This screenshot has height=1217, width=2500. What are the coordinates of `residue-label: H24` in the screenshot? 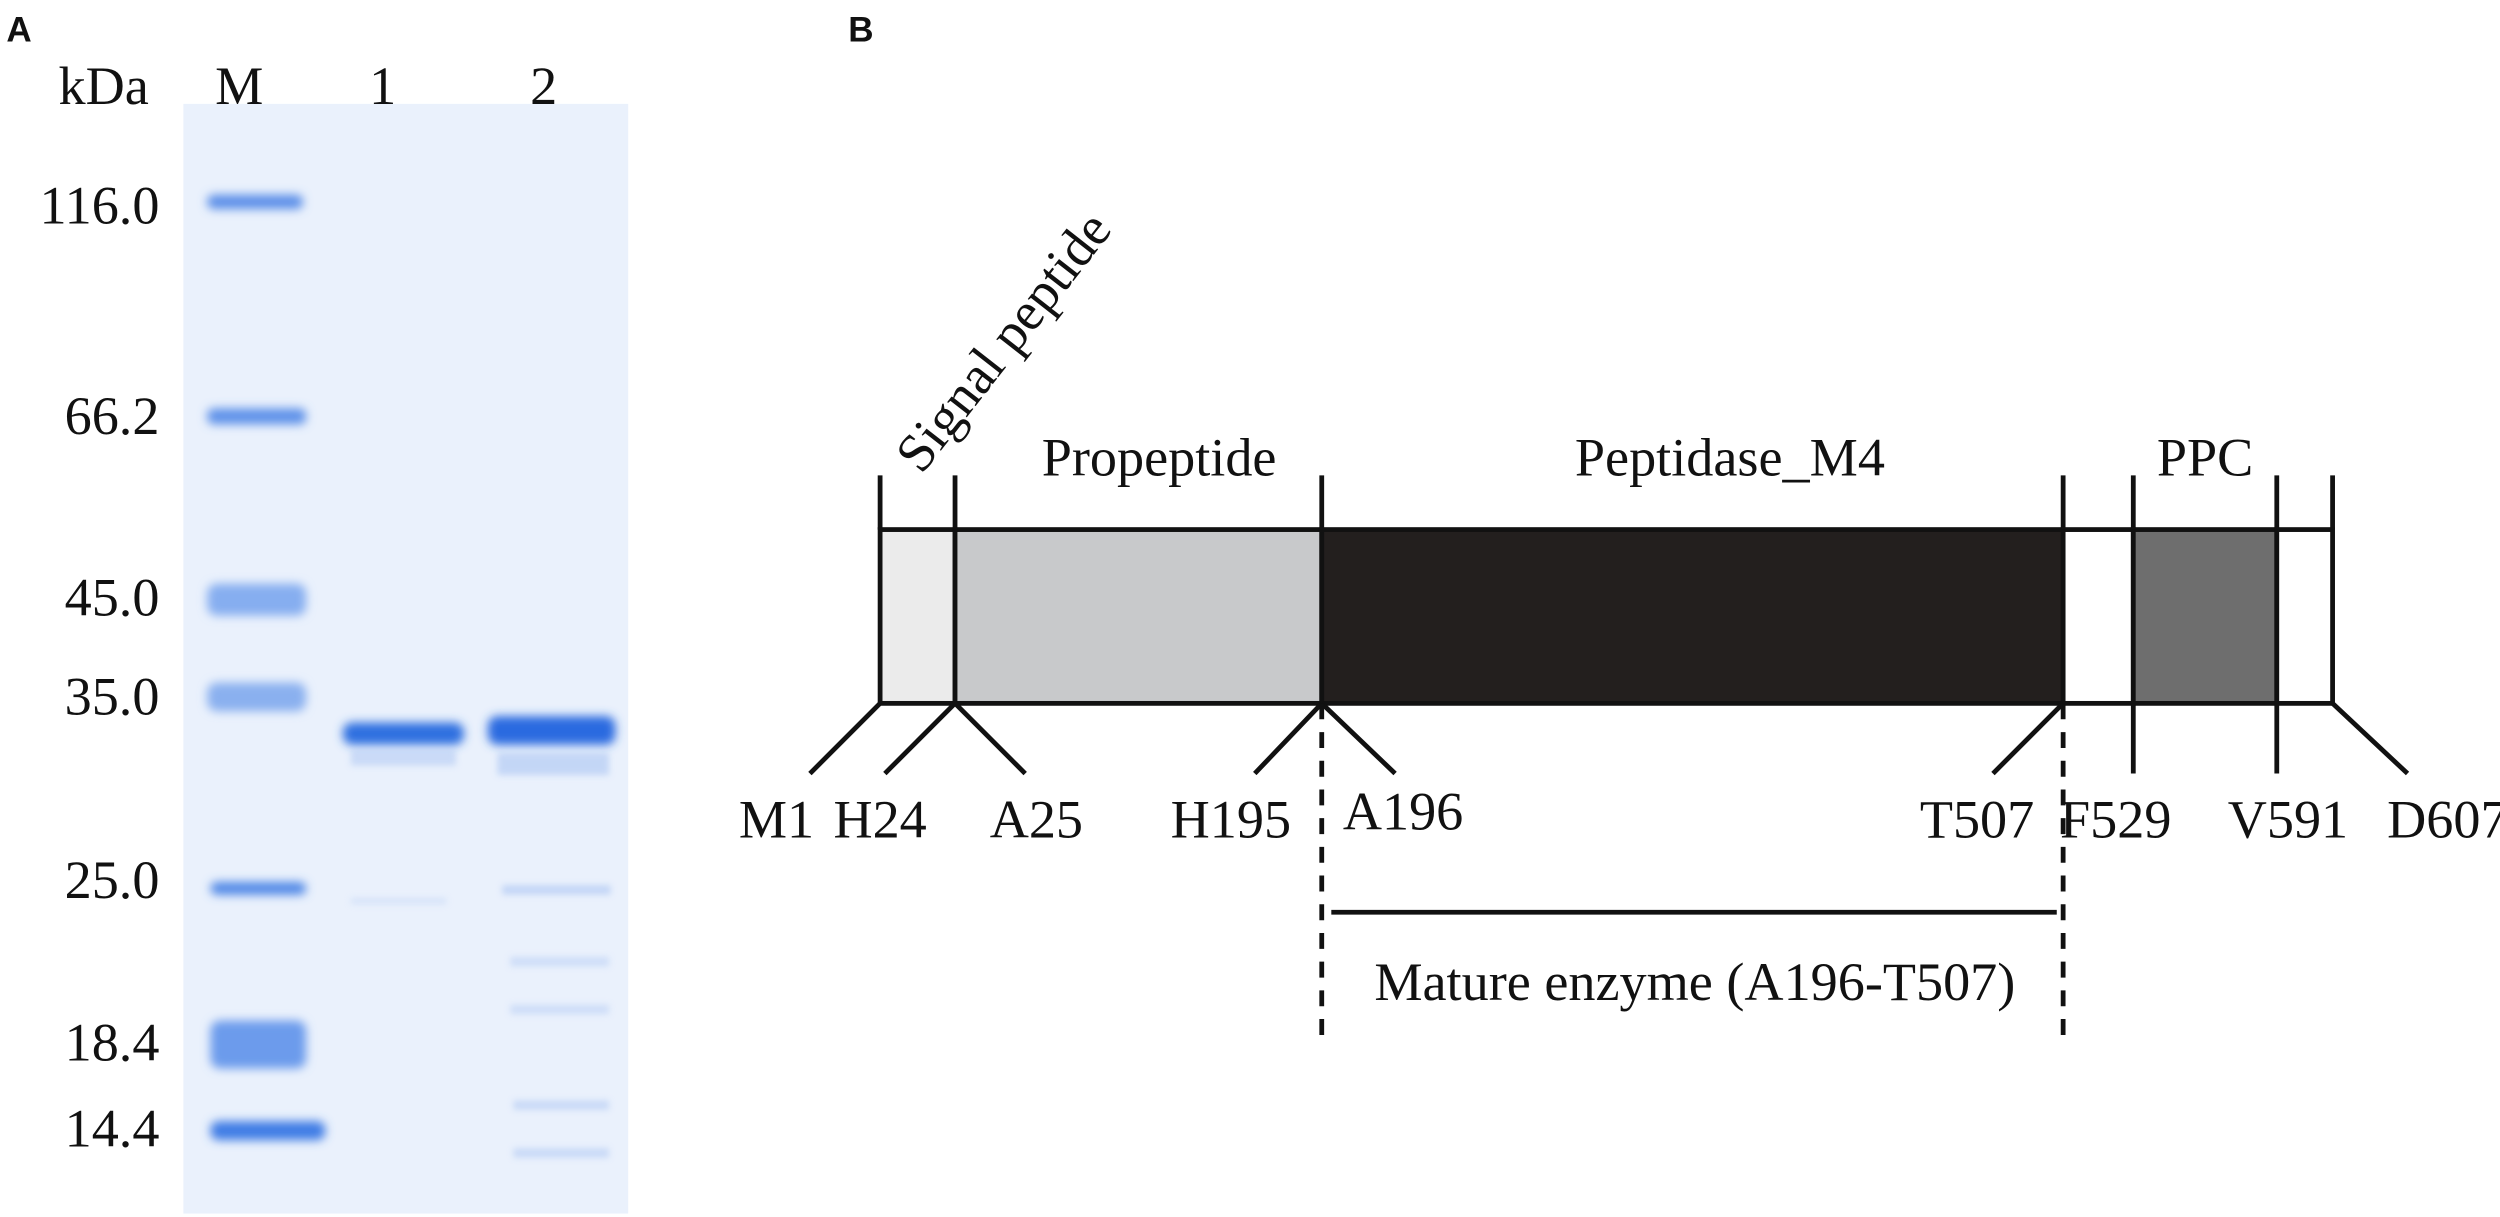 It's located at (879, 819).